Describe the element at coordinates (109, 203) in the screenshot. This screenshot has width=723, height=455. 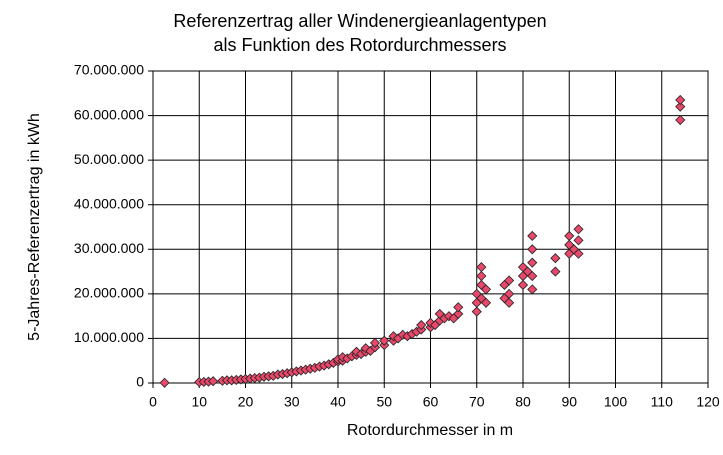
I see `y-tick-label: 40.000.000` at that location.